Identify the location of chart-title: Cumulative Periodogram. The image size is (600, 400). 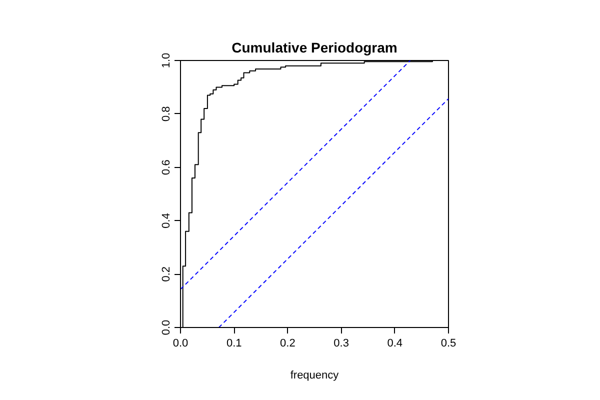
(315, 48).